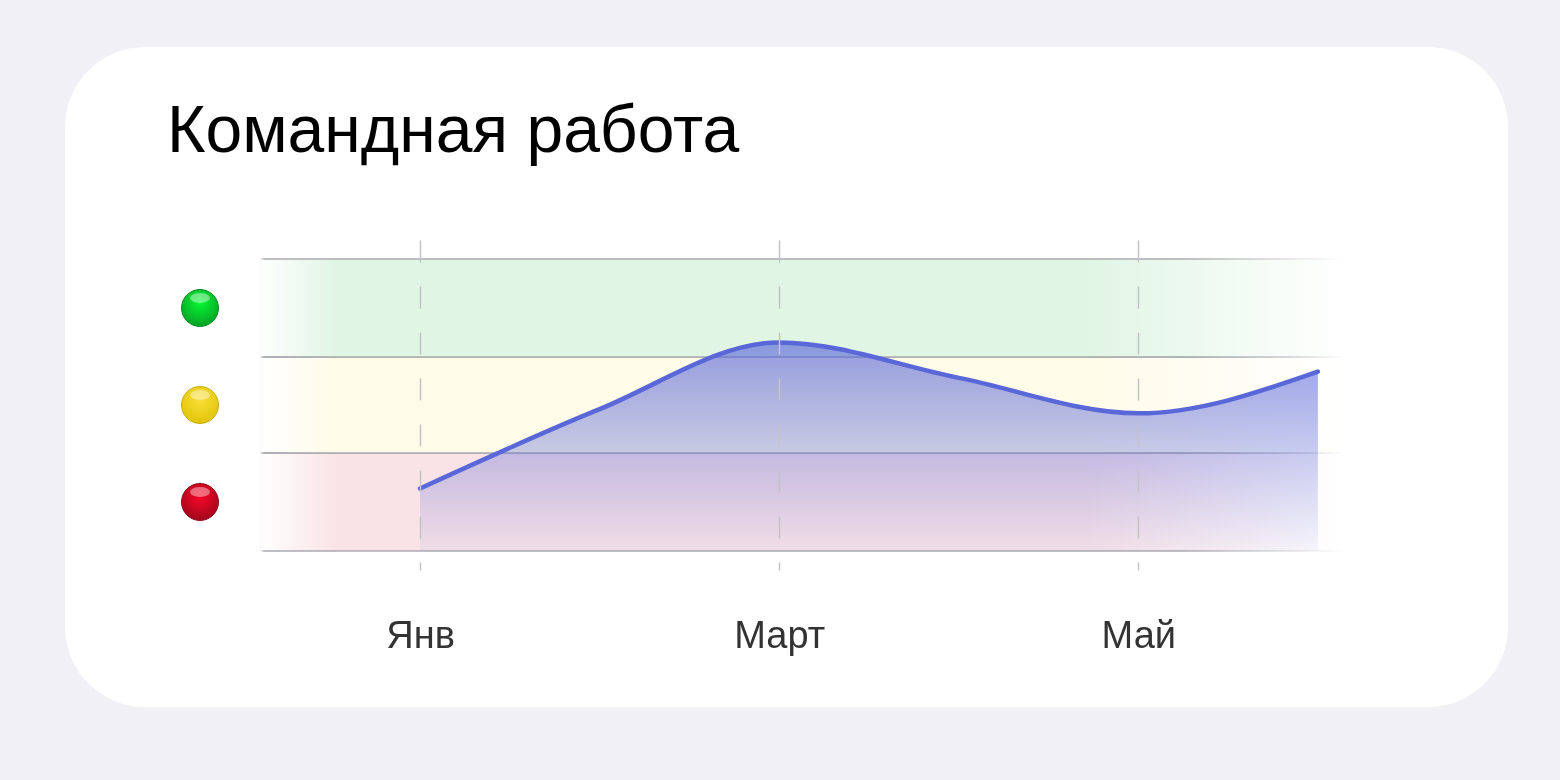  Describe the element at coordinates (780, 634) in the screenshot. I see `x-tick-label: Март` at that location.